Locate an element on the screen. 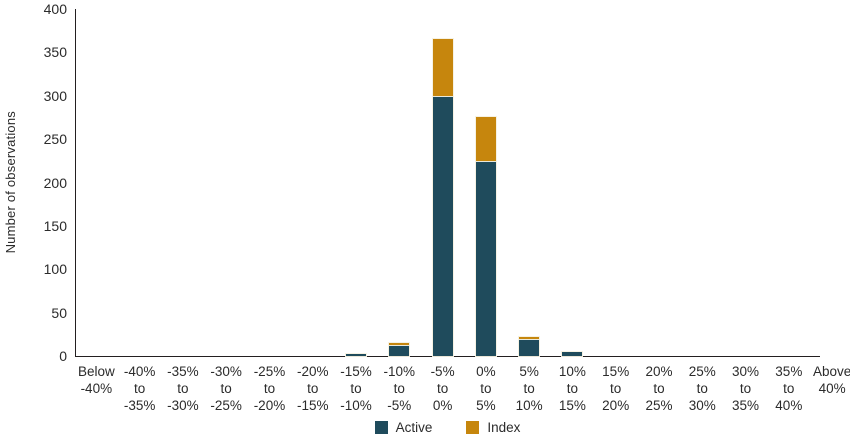  x-tick-label: 0% to 5% is located at coordinates (486, 388).